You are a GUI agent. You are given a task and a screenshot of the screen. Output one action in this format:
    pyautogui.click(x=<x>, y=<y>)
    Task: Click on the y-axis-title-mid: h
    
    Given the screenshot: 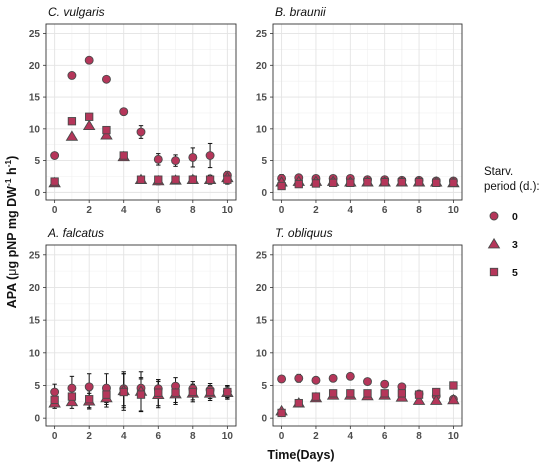 What is the action you would take?
    pyautogui.click(x=12, y=172)
    